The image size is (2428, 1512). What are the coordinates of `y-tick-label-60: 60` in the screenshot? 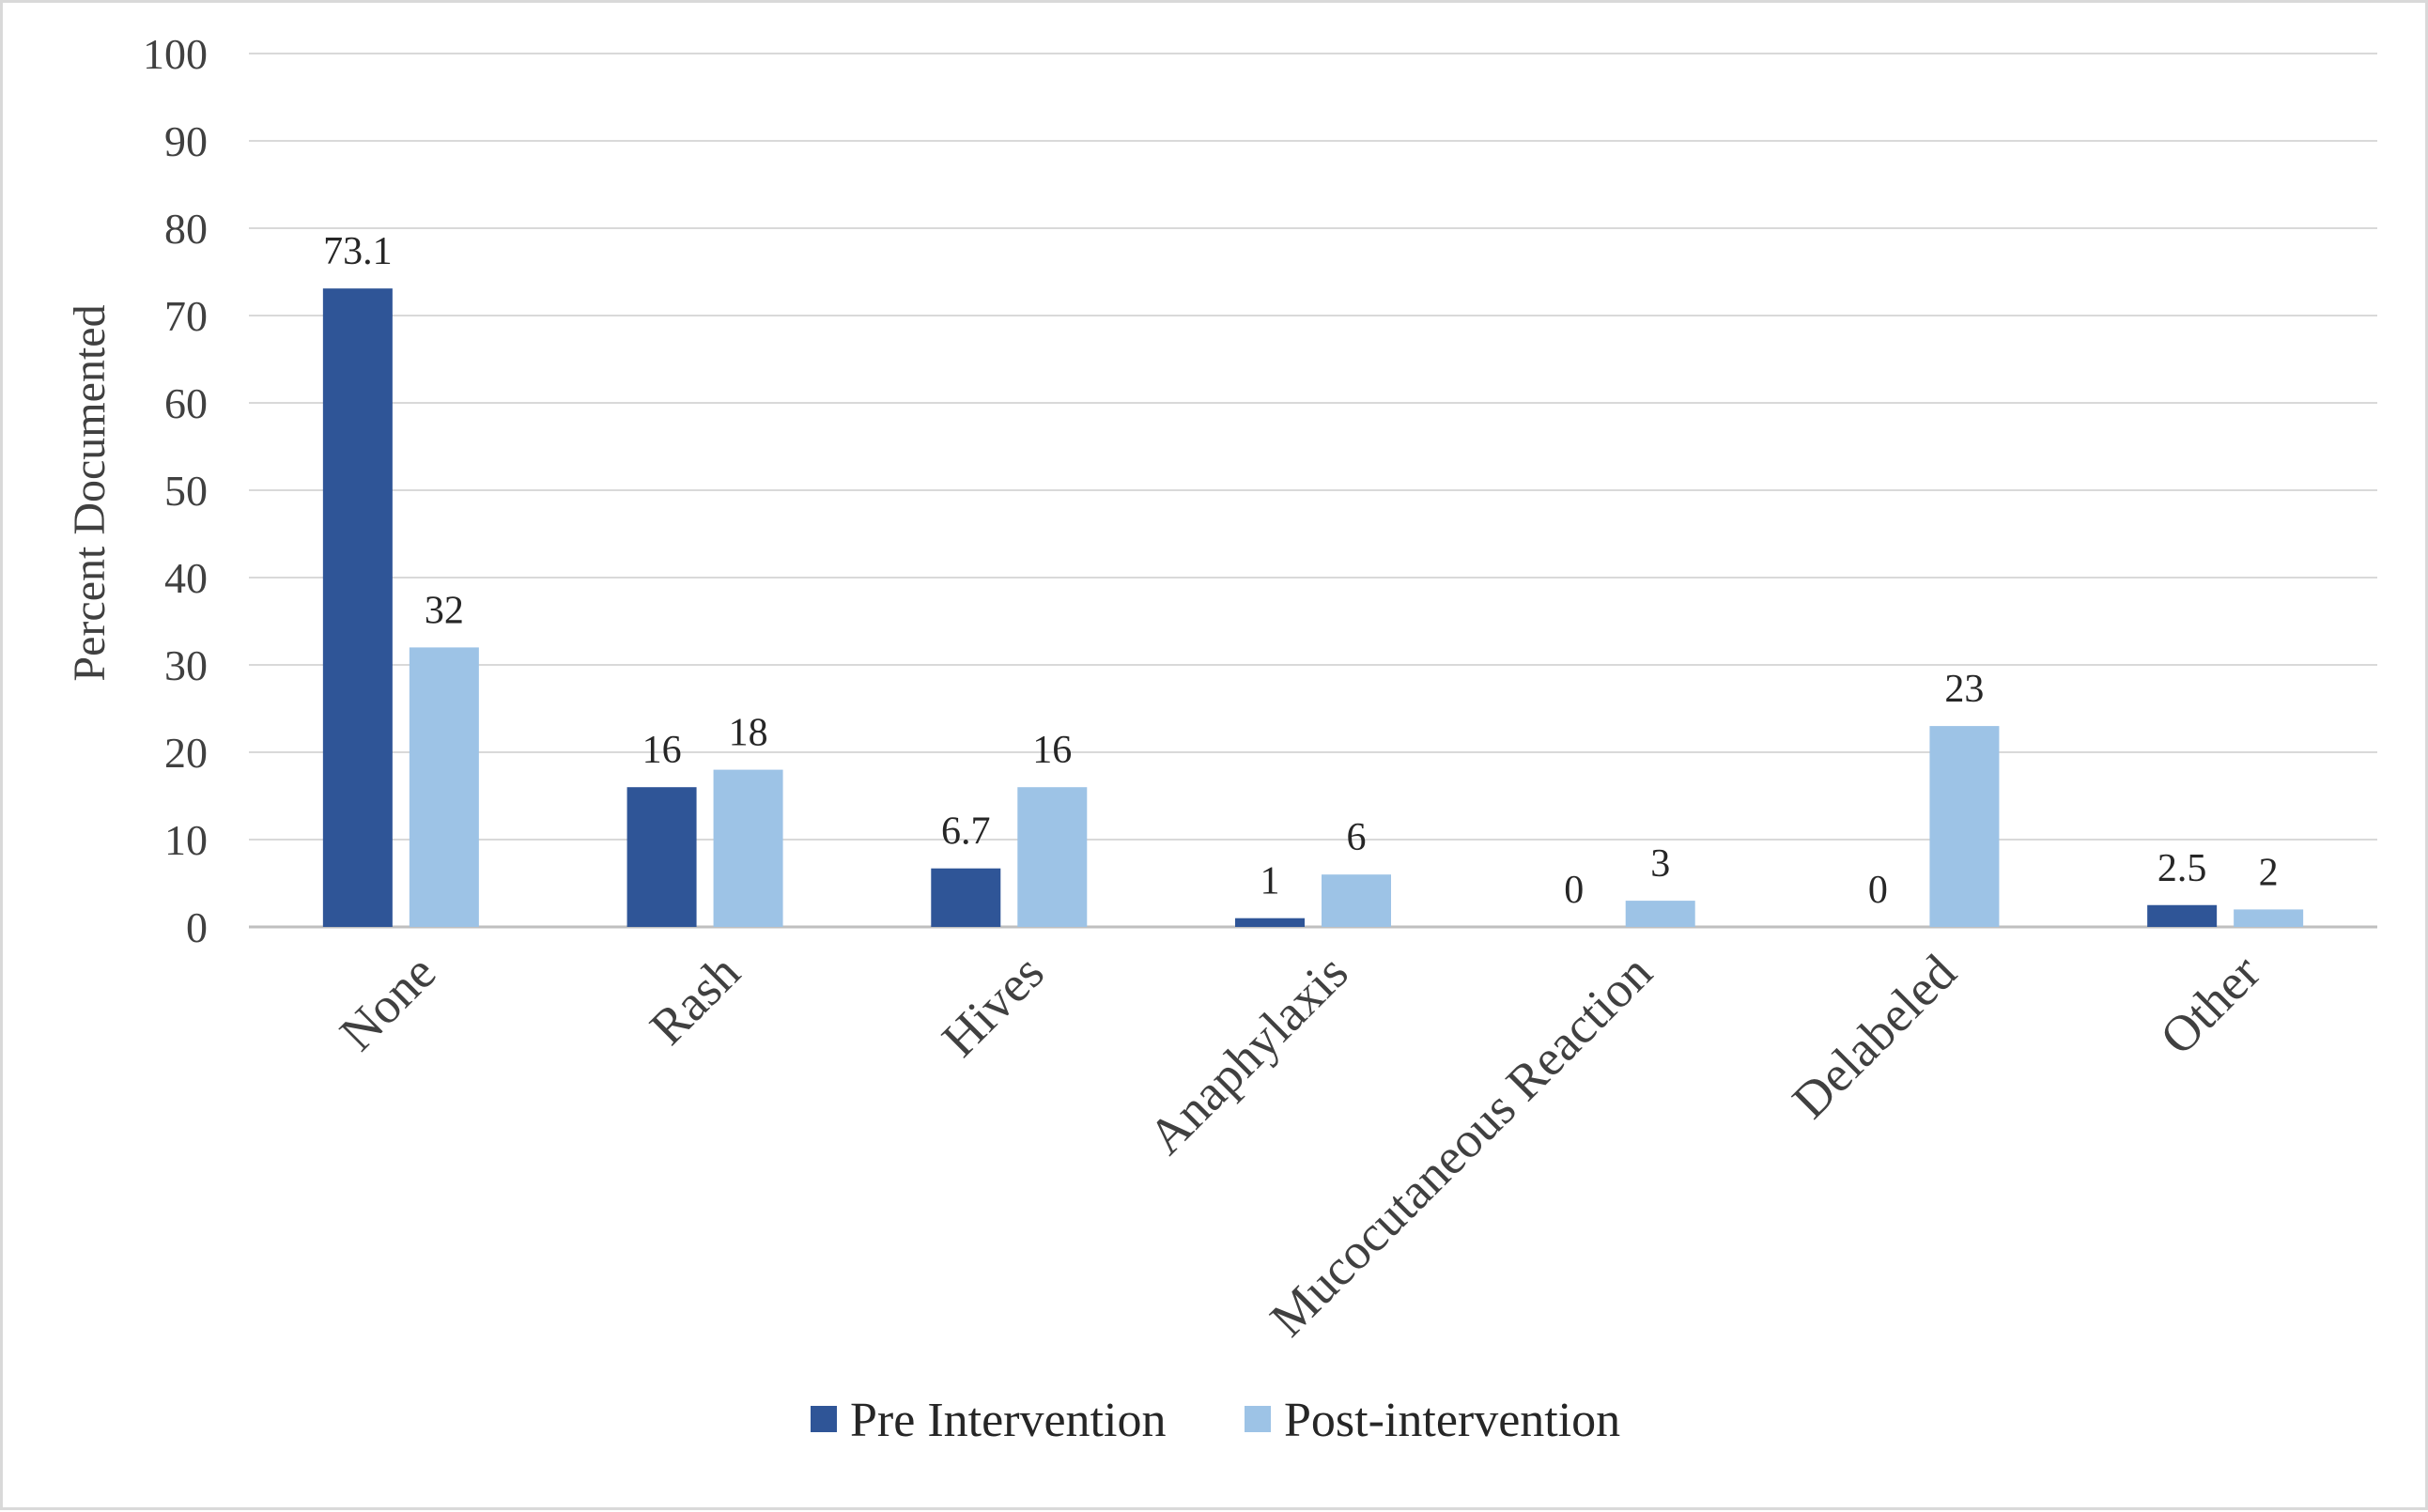 It's located at (186, 403).